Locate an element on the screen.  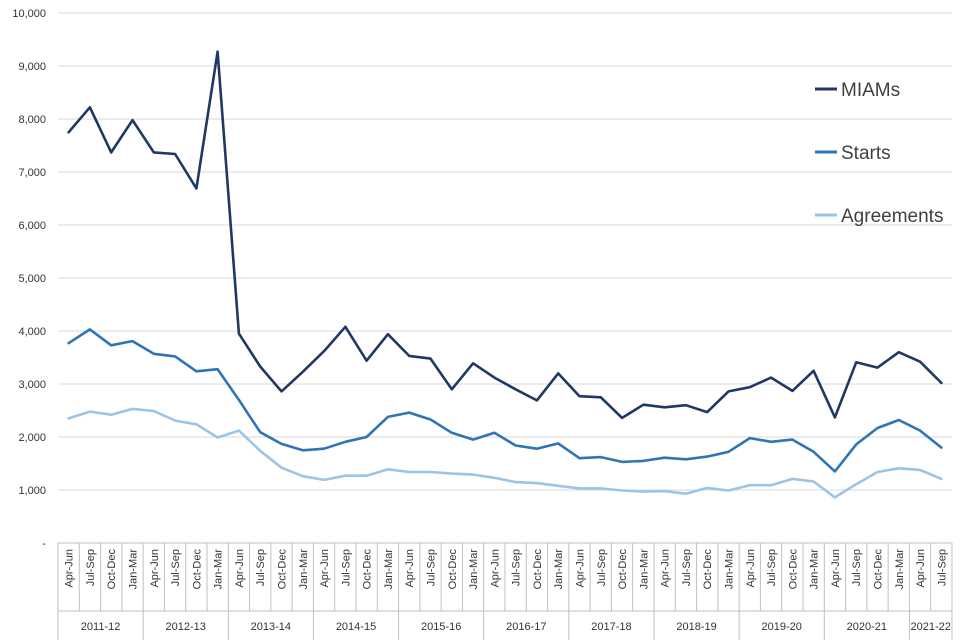
legend-item-agreements: Agreements is located at coordinates (879, 216).